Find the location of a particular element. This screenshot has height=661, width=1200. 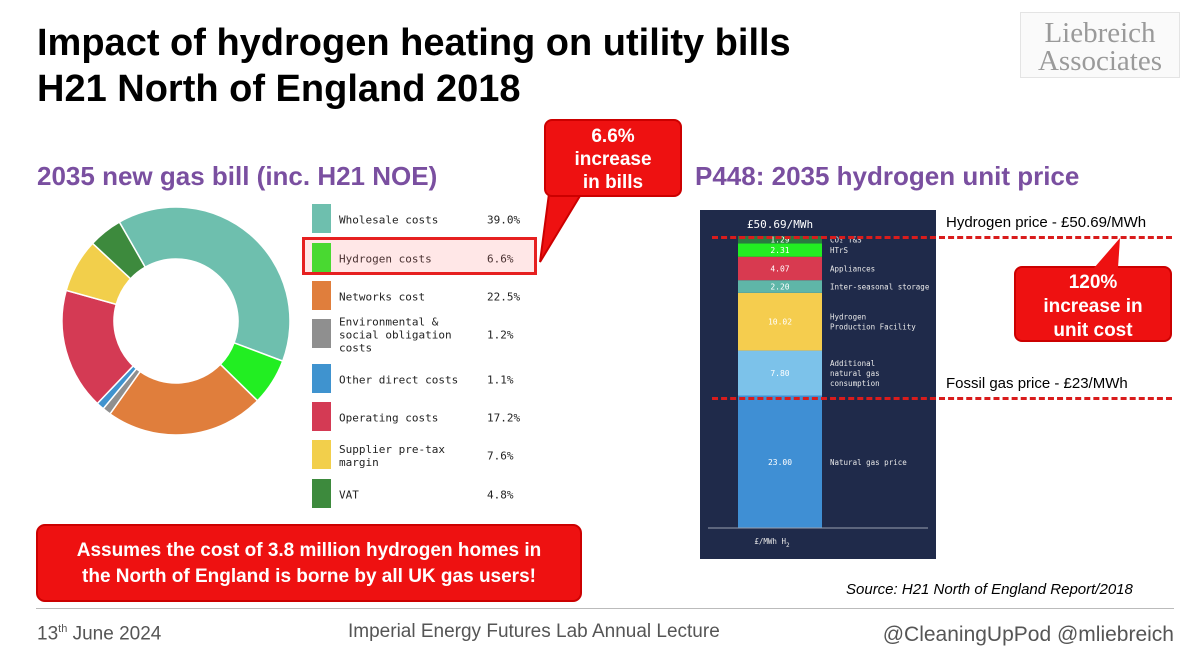

legend-item-networks-cost: Networks cost 22.5% is located at coordinates (432, 297).